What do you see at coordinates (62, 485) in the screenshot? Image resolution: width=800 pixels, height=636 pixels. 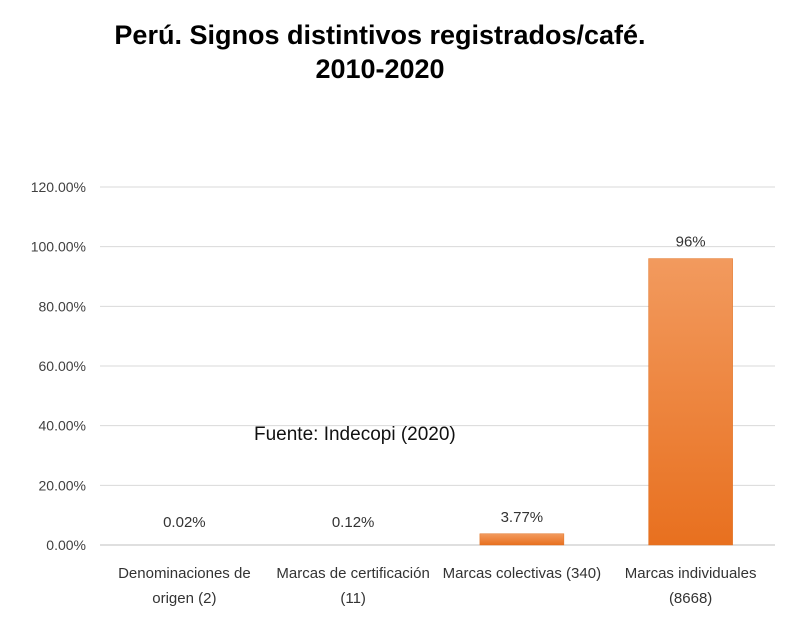 I see `y-tick-label: 20.00%` at bounding box center [62, 485].